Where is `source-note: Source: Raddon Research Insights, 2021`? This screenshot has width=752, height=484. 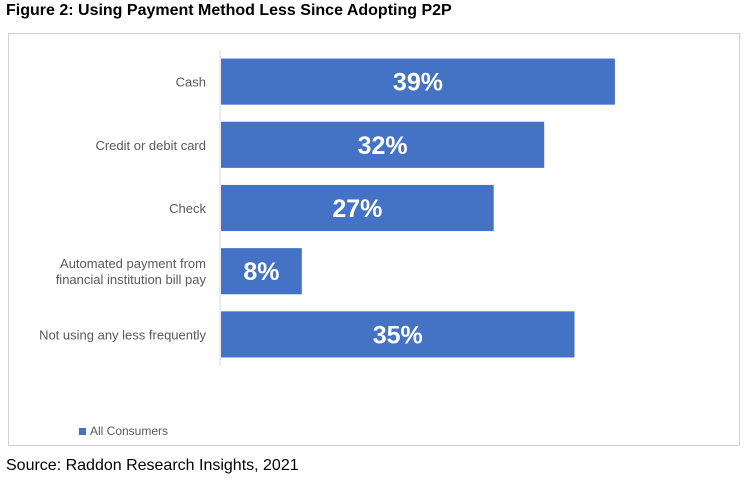 source-note: Source: Raddon Research Insights, 2021 is located at coordinates (152, 465).